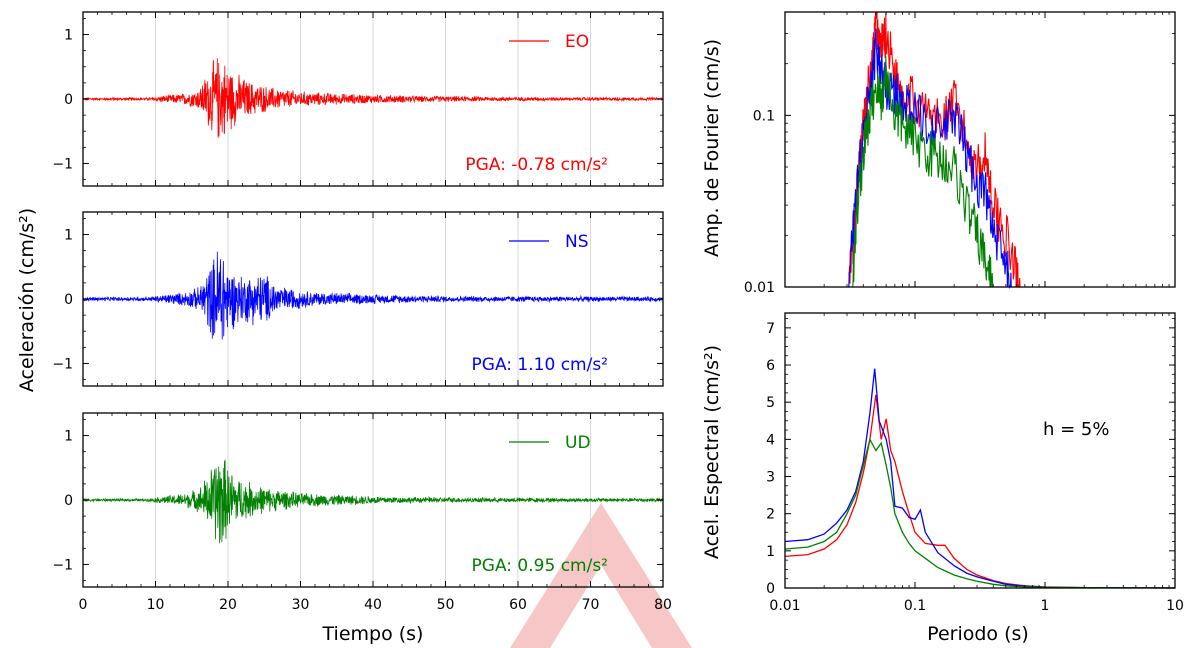 The height and width of the screenshot is (648, 1188). I want to click on pga-label: PGA: 0.95 cm/s², so click(540, 566).